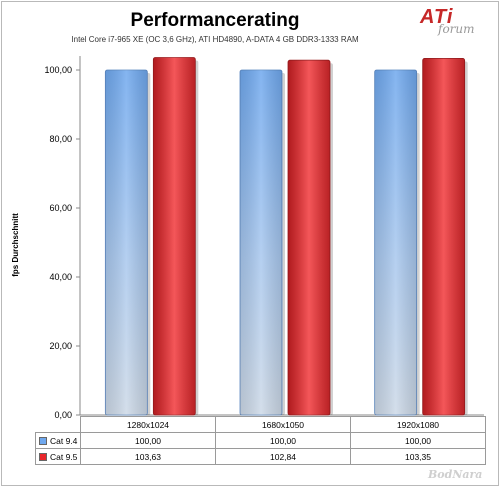 This screenshot has width=500, height=487. I want to click on data-label: 103,63, so click(148, 456).